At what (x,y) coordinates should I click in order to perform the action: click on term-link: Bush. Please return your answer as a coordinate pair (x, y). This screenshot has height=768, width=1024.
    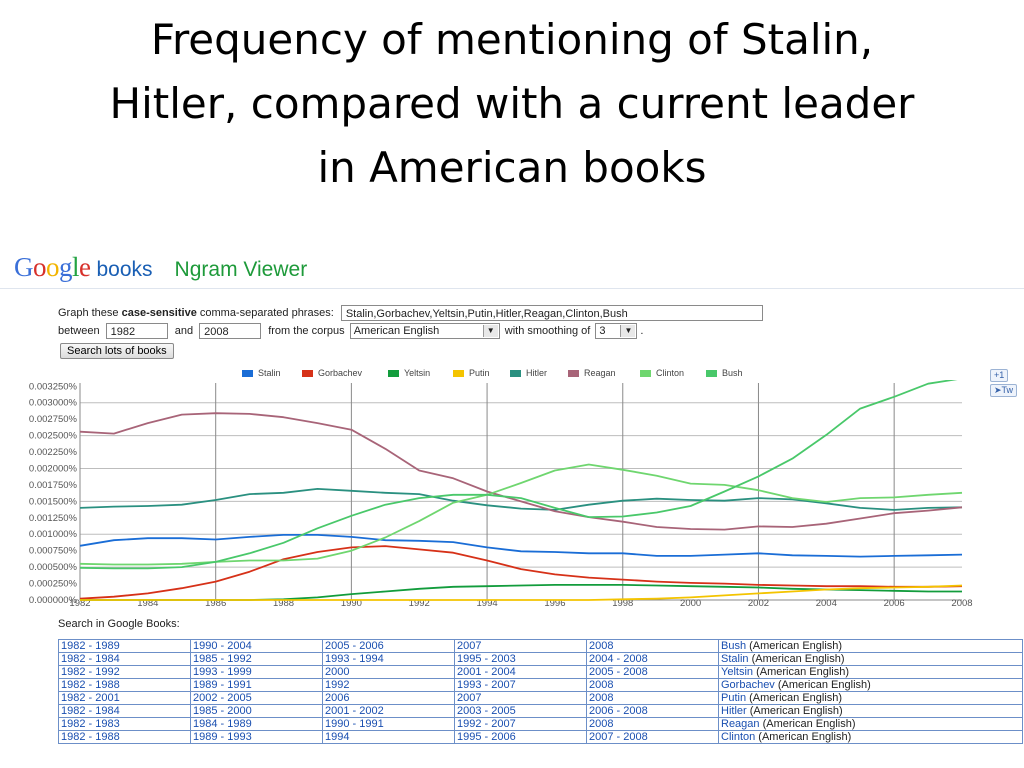
    Looking at the image, I should click on (734, 646).